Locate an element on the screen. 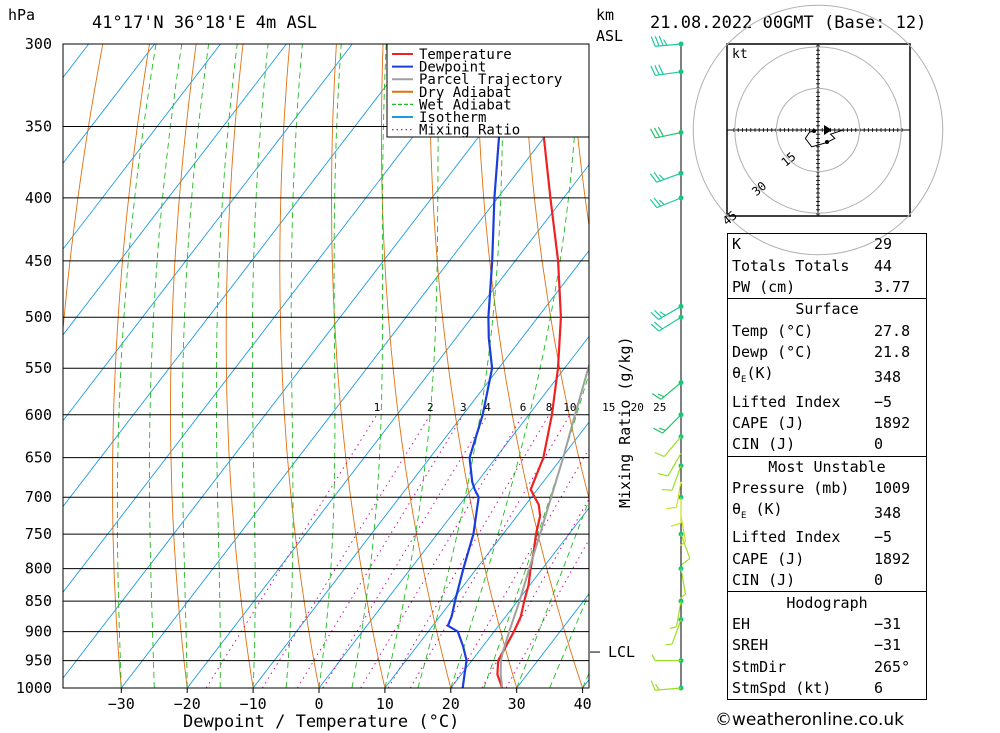  mu-cin-label: CIN (J) is located at coordinates (798, 581).